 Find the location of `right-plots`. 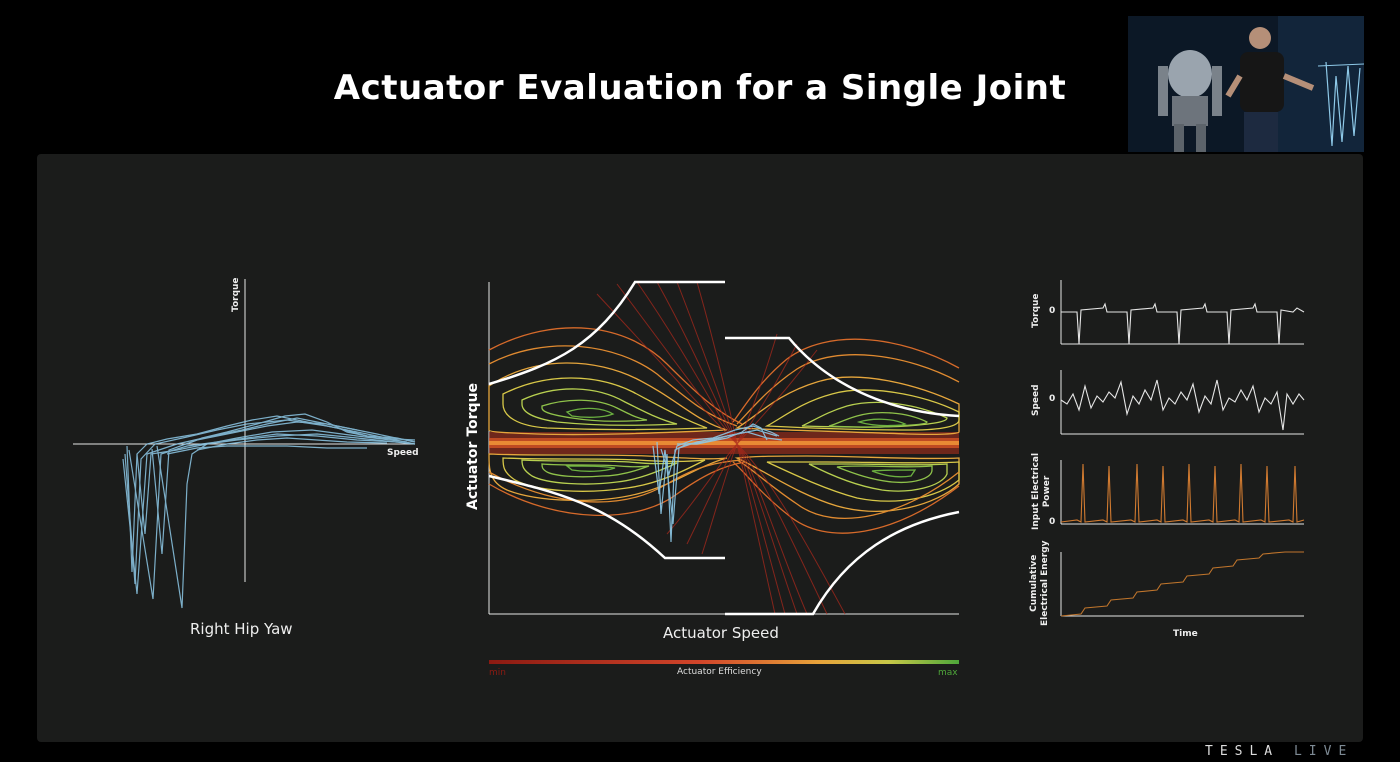

right-plots is located at coordinates (1182, 448).